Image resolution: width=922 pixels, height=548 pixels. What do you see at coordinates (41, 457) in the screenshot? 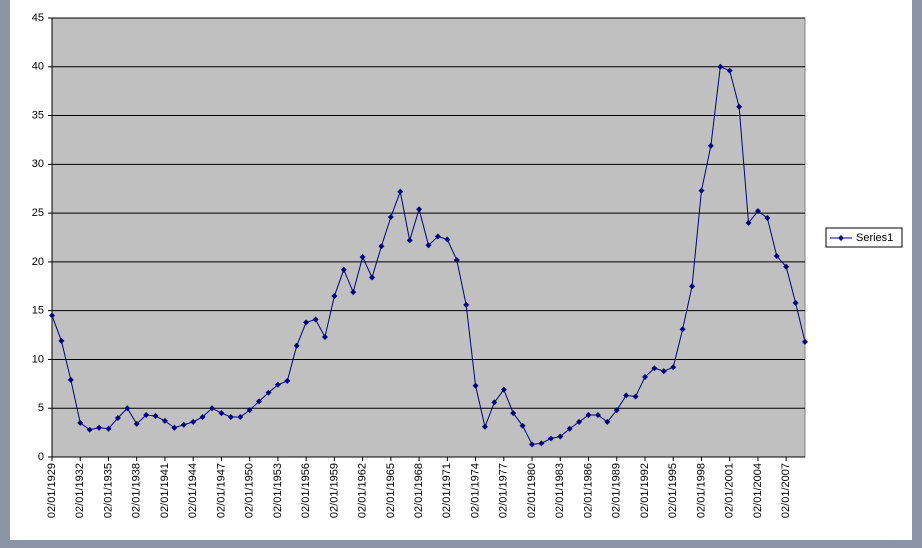
I see `y-tick-label: 0` at bounding box center [41, 457].